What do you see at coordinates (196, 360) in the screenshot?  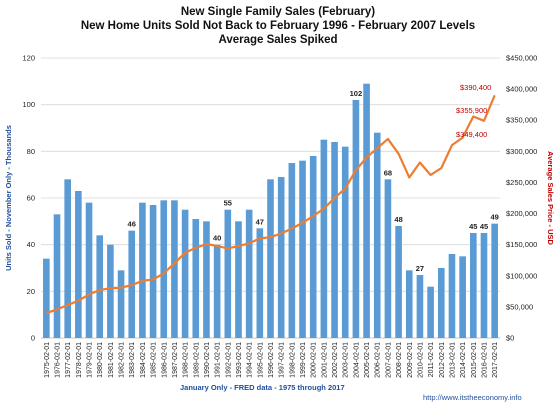 I see `x-tick-label: 1989-02-01` at bounding box center [196, 360].